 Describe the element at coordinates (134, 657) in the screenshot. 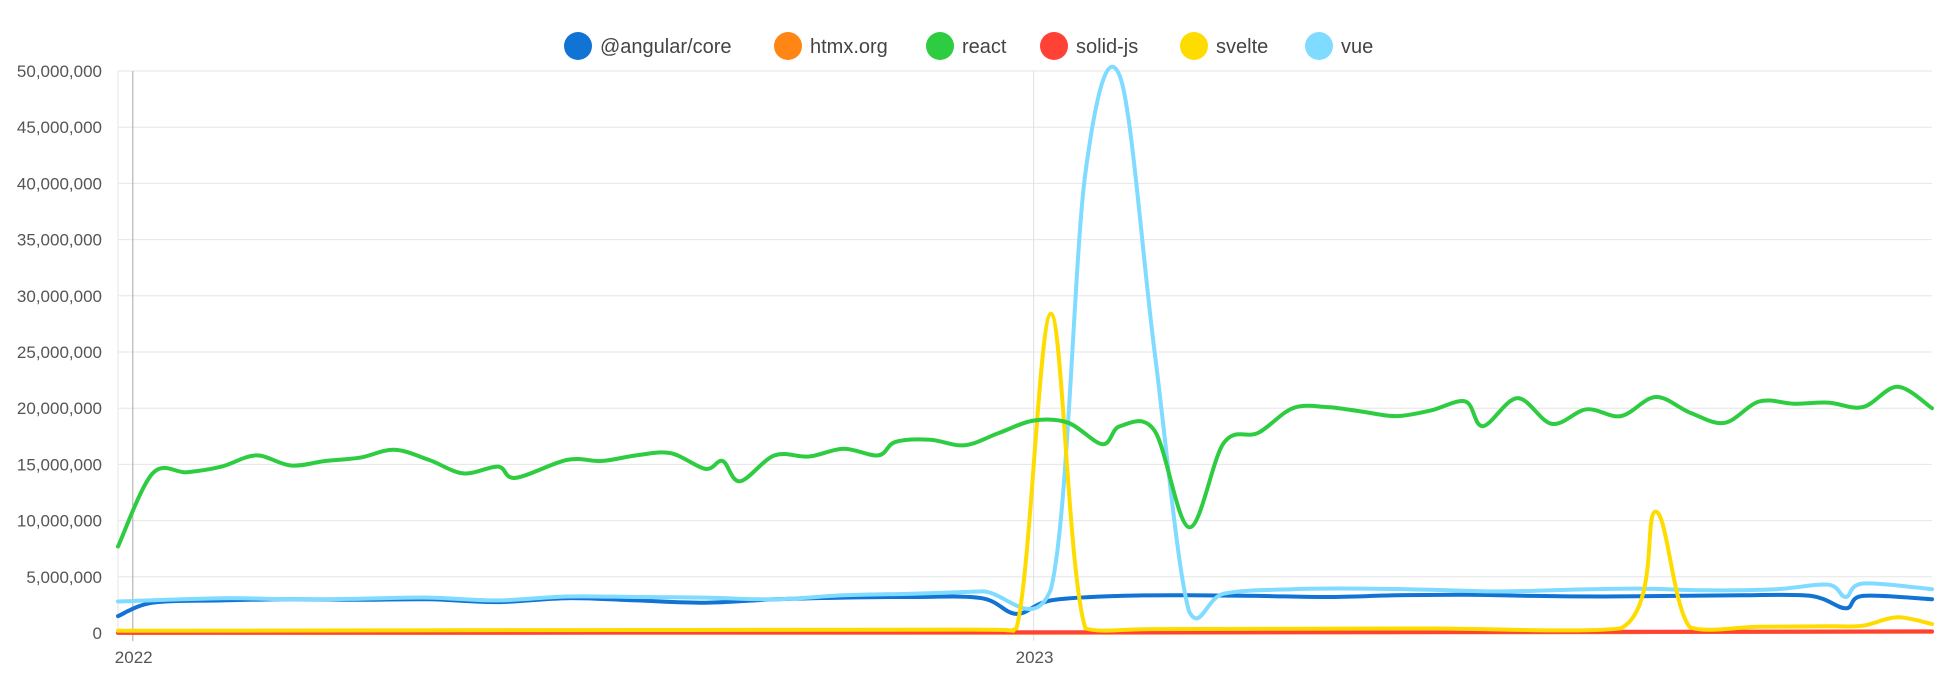

I see `x-tick-label: 2022` at that location.